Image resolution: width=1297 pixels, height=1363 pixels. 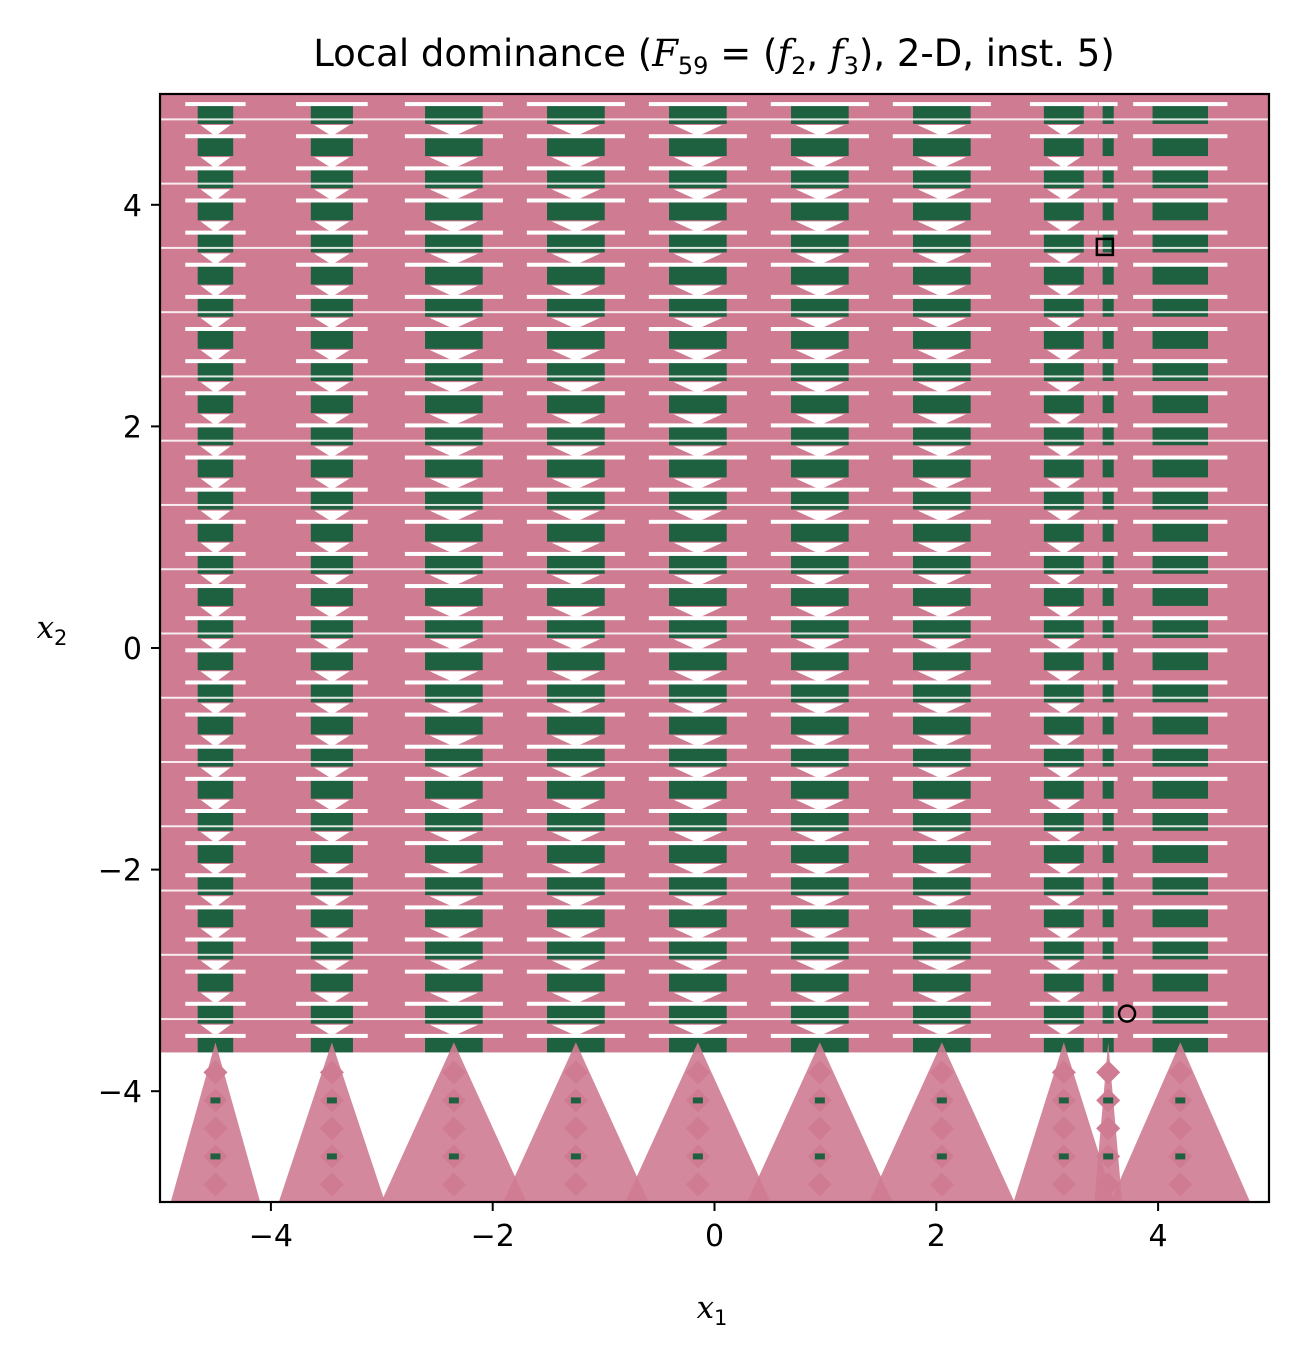 I want to click on x-axis-ticks: −4 −2 0 2 4, so click(x=708, y=1228).